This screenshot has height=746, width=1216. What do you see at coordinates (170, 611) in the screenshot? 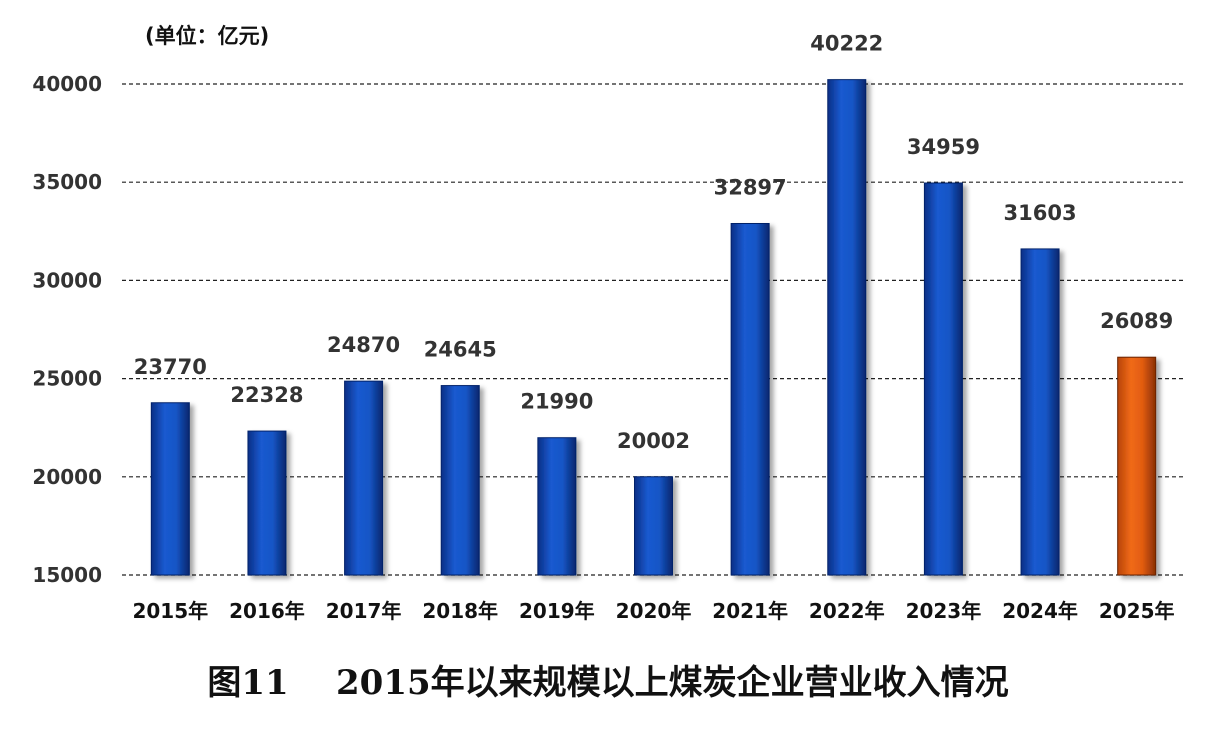
I see `x-tick-label: 2015年` at bounding box center [170, 611].